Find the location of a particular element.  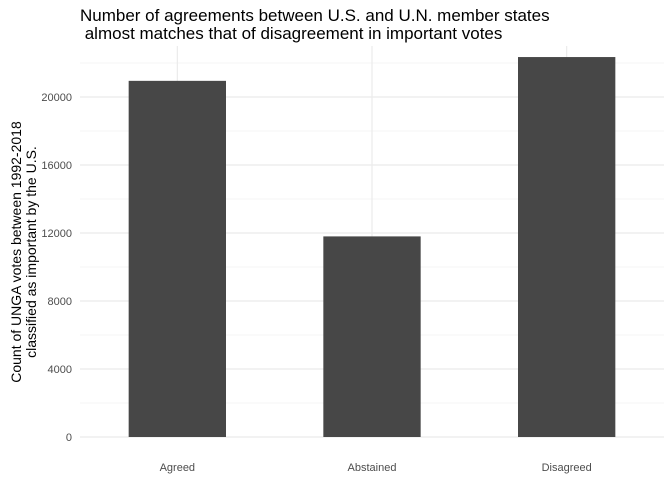

bar-abstained is located at coordinates (371, 336).